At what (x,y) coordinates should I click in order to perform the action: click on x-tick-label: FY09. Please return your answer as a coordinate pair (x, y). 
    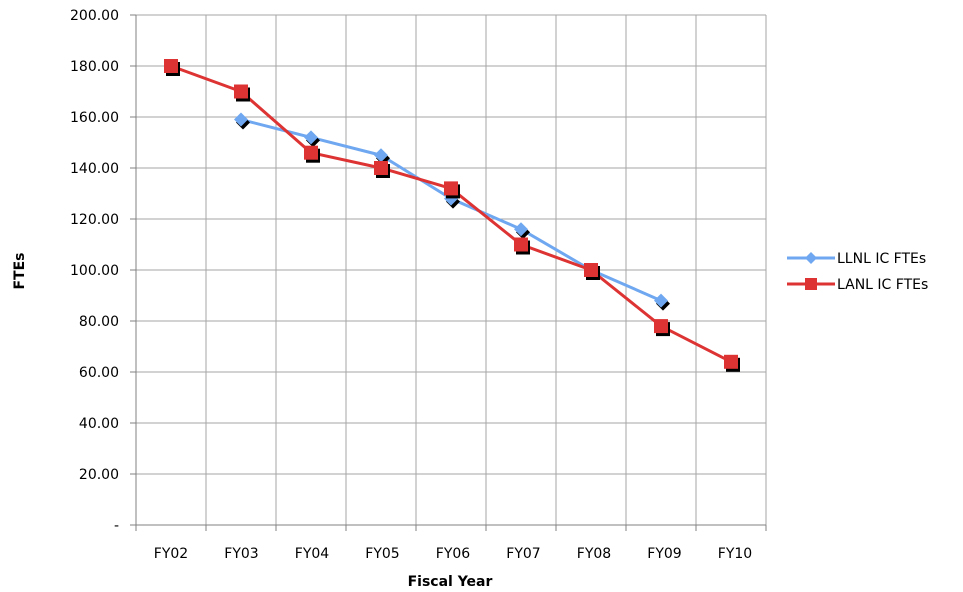
    Looking at the image, I should click on (664, 554).